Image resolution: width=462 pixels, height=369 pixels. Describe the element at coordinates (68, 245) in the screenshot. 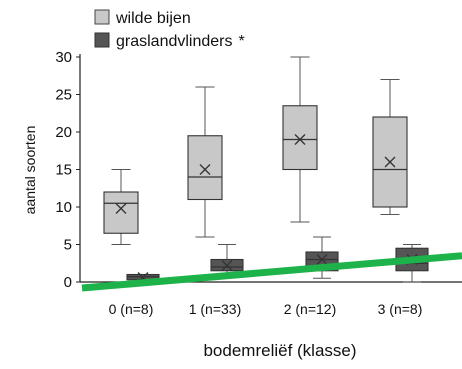

I see `y-tick-label: 5` at that location.